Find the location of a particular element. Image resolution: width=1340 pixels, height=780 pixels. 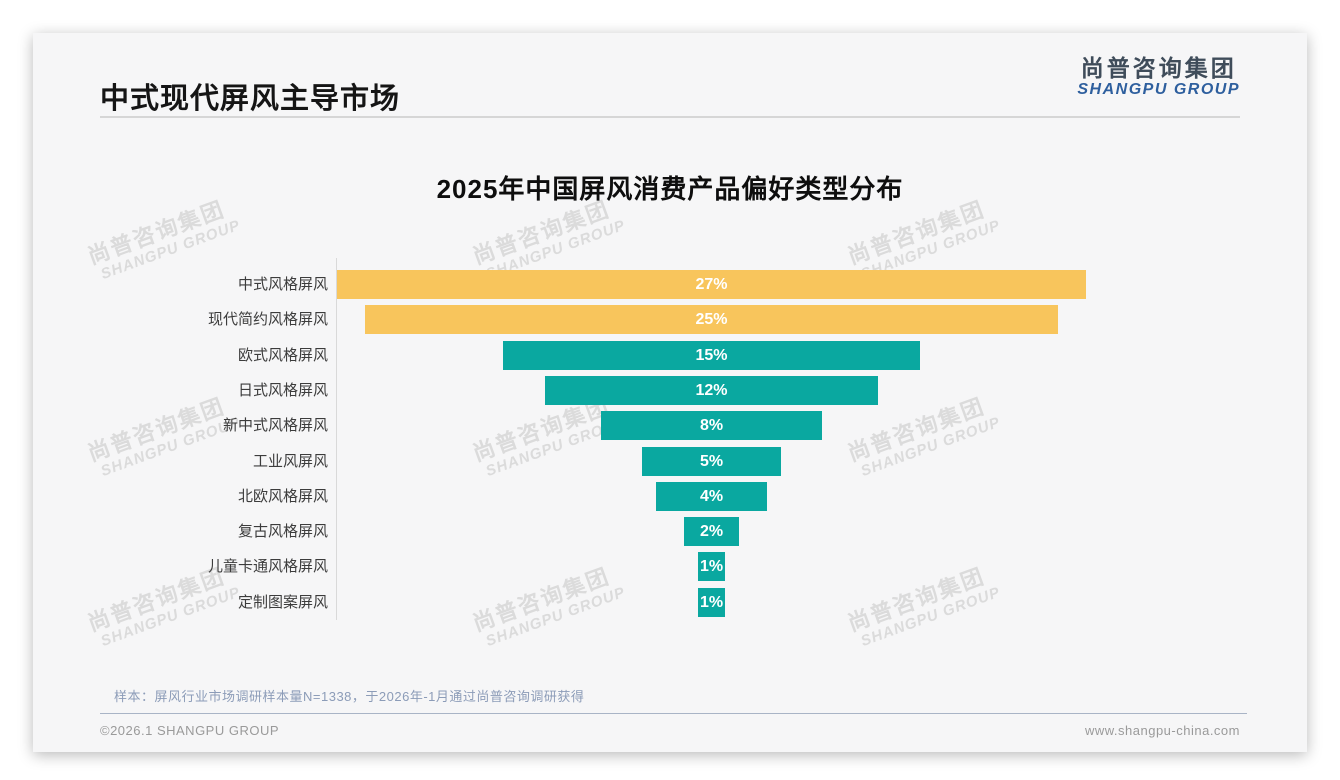

category-label: 工业风屏风 is located at coordinates (290, 461).